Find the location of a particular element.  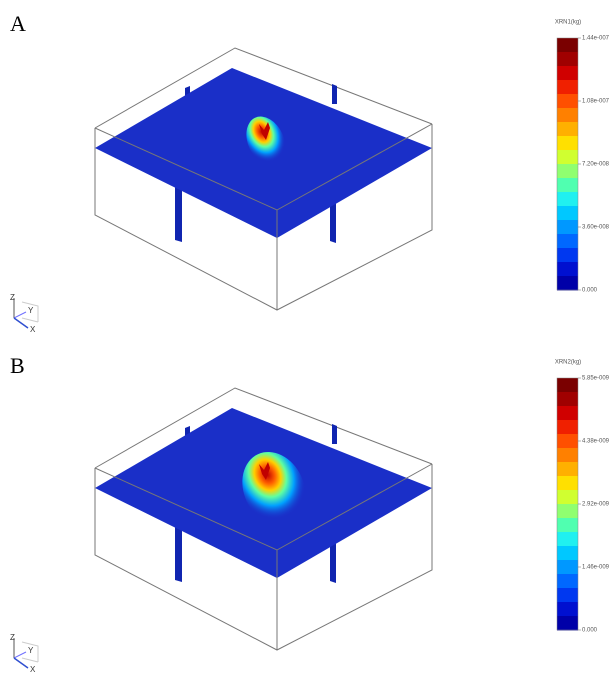

colorbar-tick-label: 3.60e-008 is located at coordinates (596, 228).